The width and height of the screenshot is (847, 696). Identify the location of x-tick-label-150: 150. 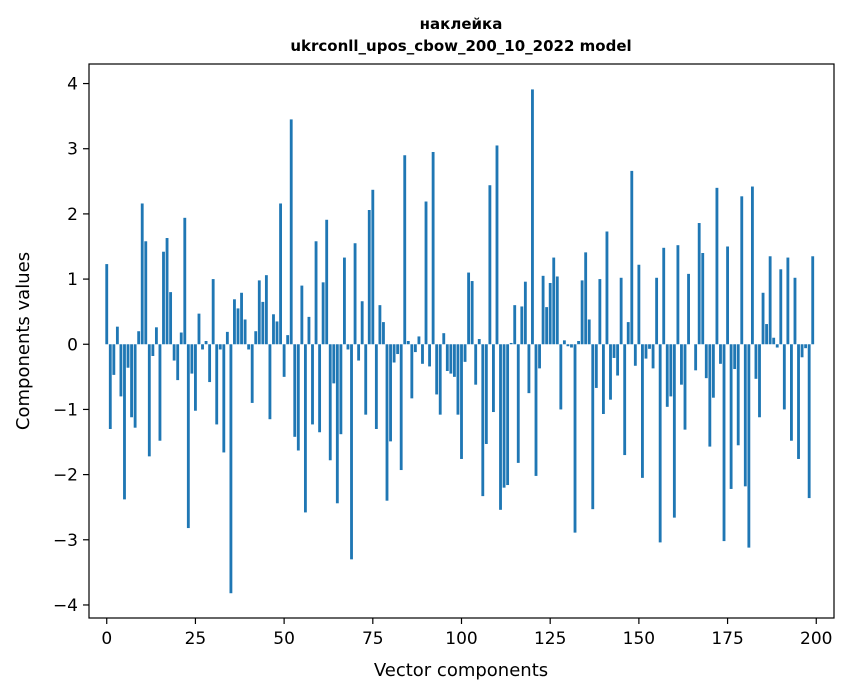
(639, 639).